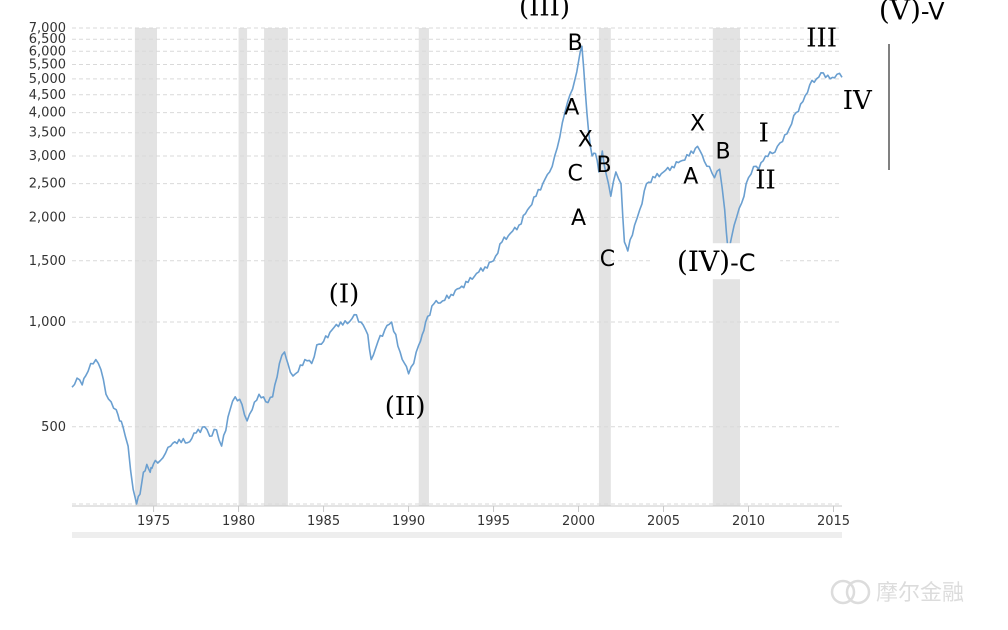  What do you see at coordinates (850, 592) in the screenshot?
I see `watermark-logo-icon` at bounding box center [850, 592].